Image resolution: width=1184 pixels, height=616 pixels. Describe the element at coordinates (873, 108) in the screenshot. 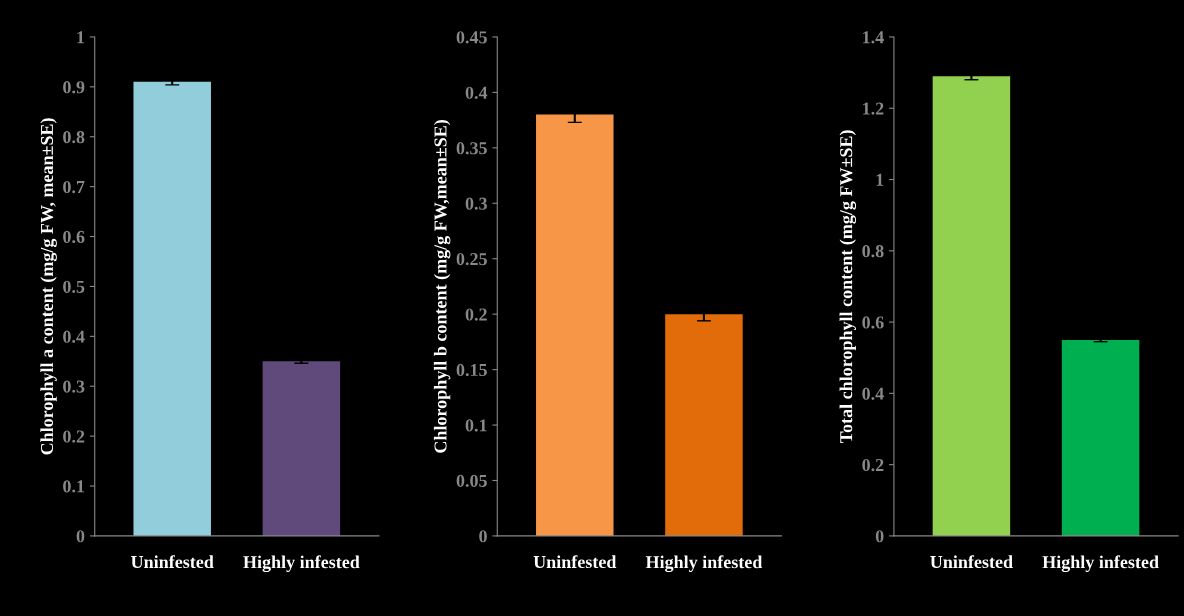

I see `y-tick-label: 1.2` at that location.